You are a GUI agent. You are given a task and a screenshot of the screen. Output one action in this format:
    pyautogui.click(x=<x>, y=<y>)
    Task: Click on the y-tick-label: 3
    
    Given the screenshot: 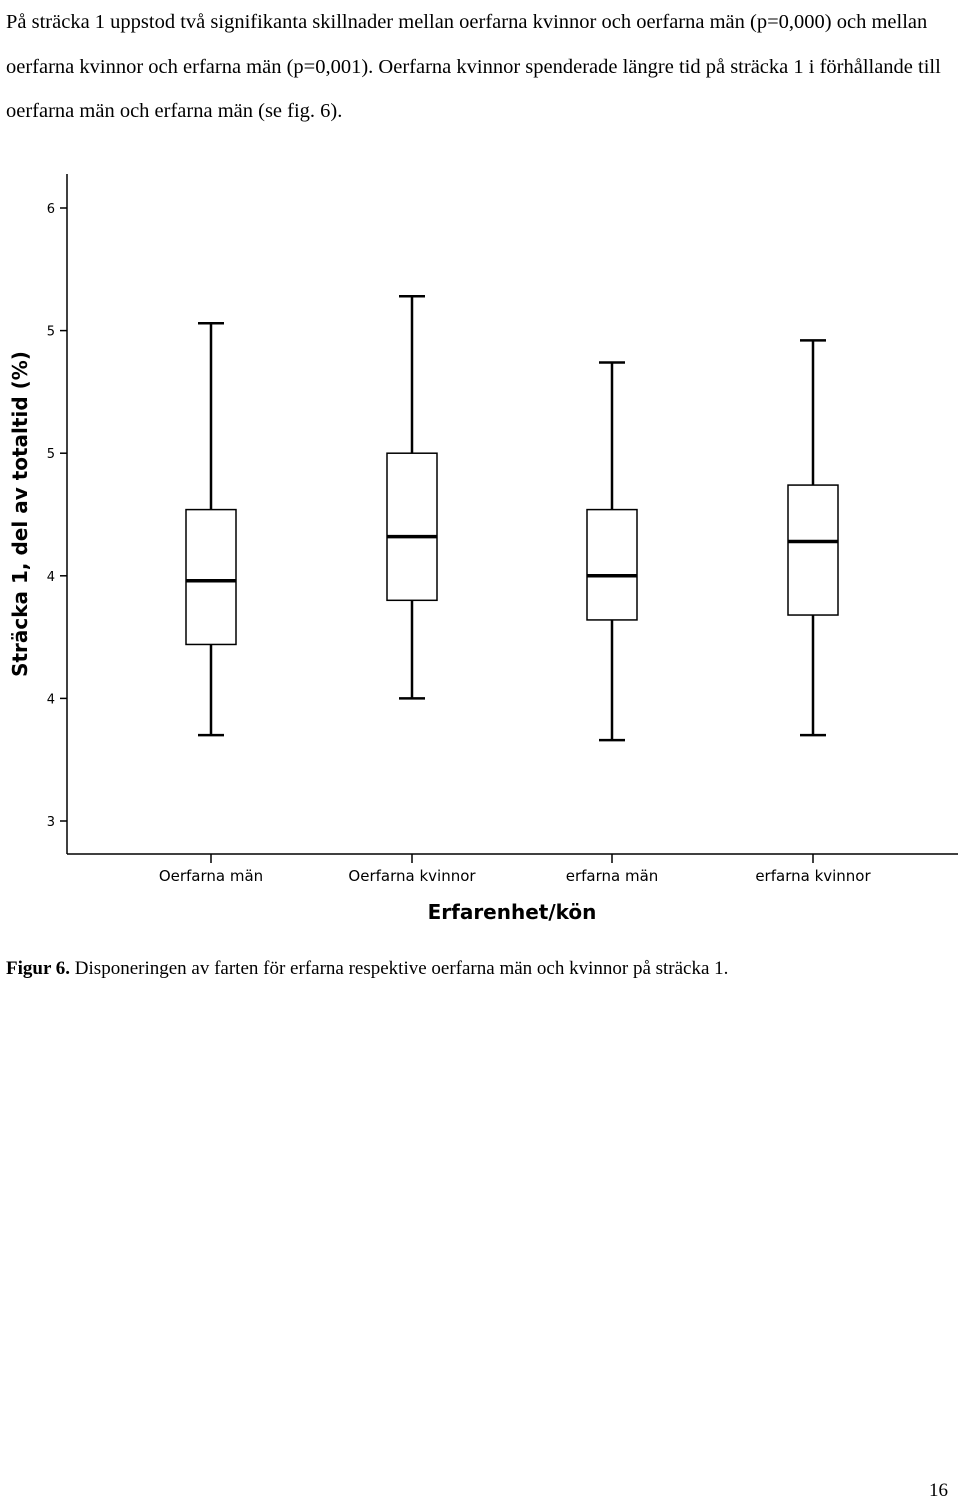 What is the action you would take?
    pyautogui.click(x=51, y=822)
    